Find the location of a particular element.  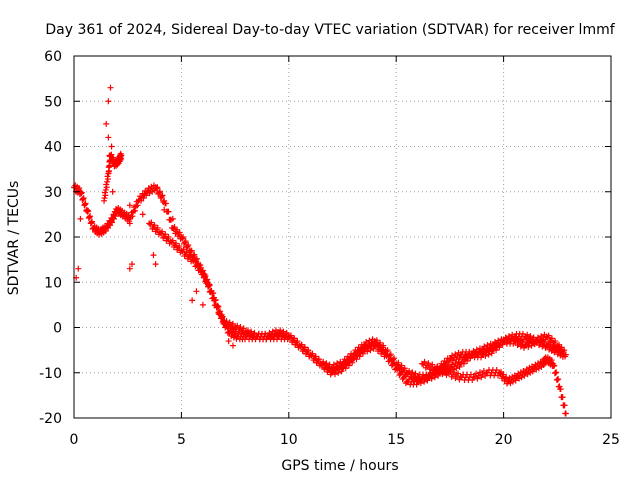

x-tick-label: 10 is located at coordinates (289, 440).